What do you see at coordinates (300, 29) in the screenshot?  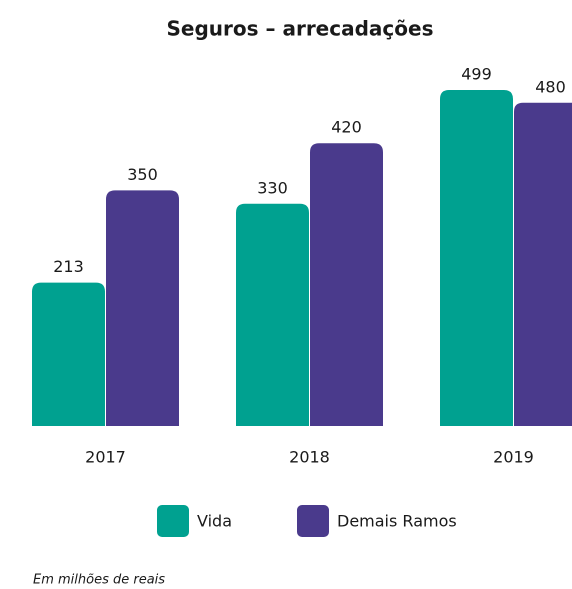 I see `chart-title: Seguros – arrecadações` at bounding box center [300, 29].